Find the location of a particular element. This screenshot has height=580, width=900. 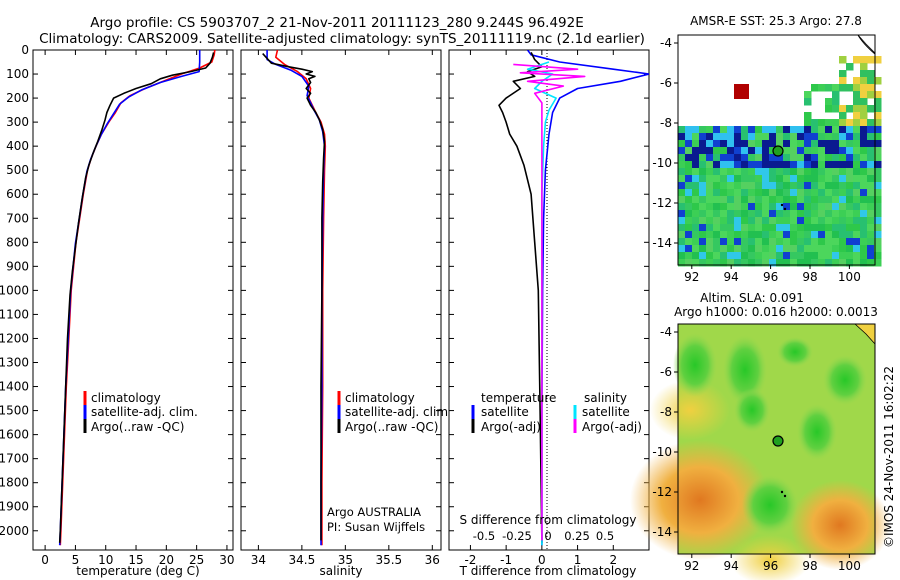

salinity-profiles is located at coordinates (294, 298).